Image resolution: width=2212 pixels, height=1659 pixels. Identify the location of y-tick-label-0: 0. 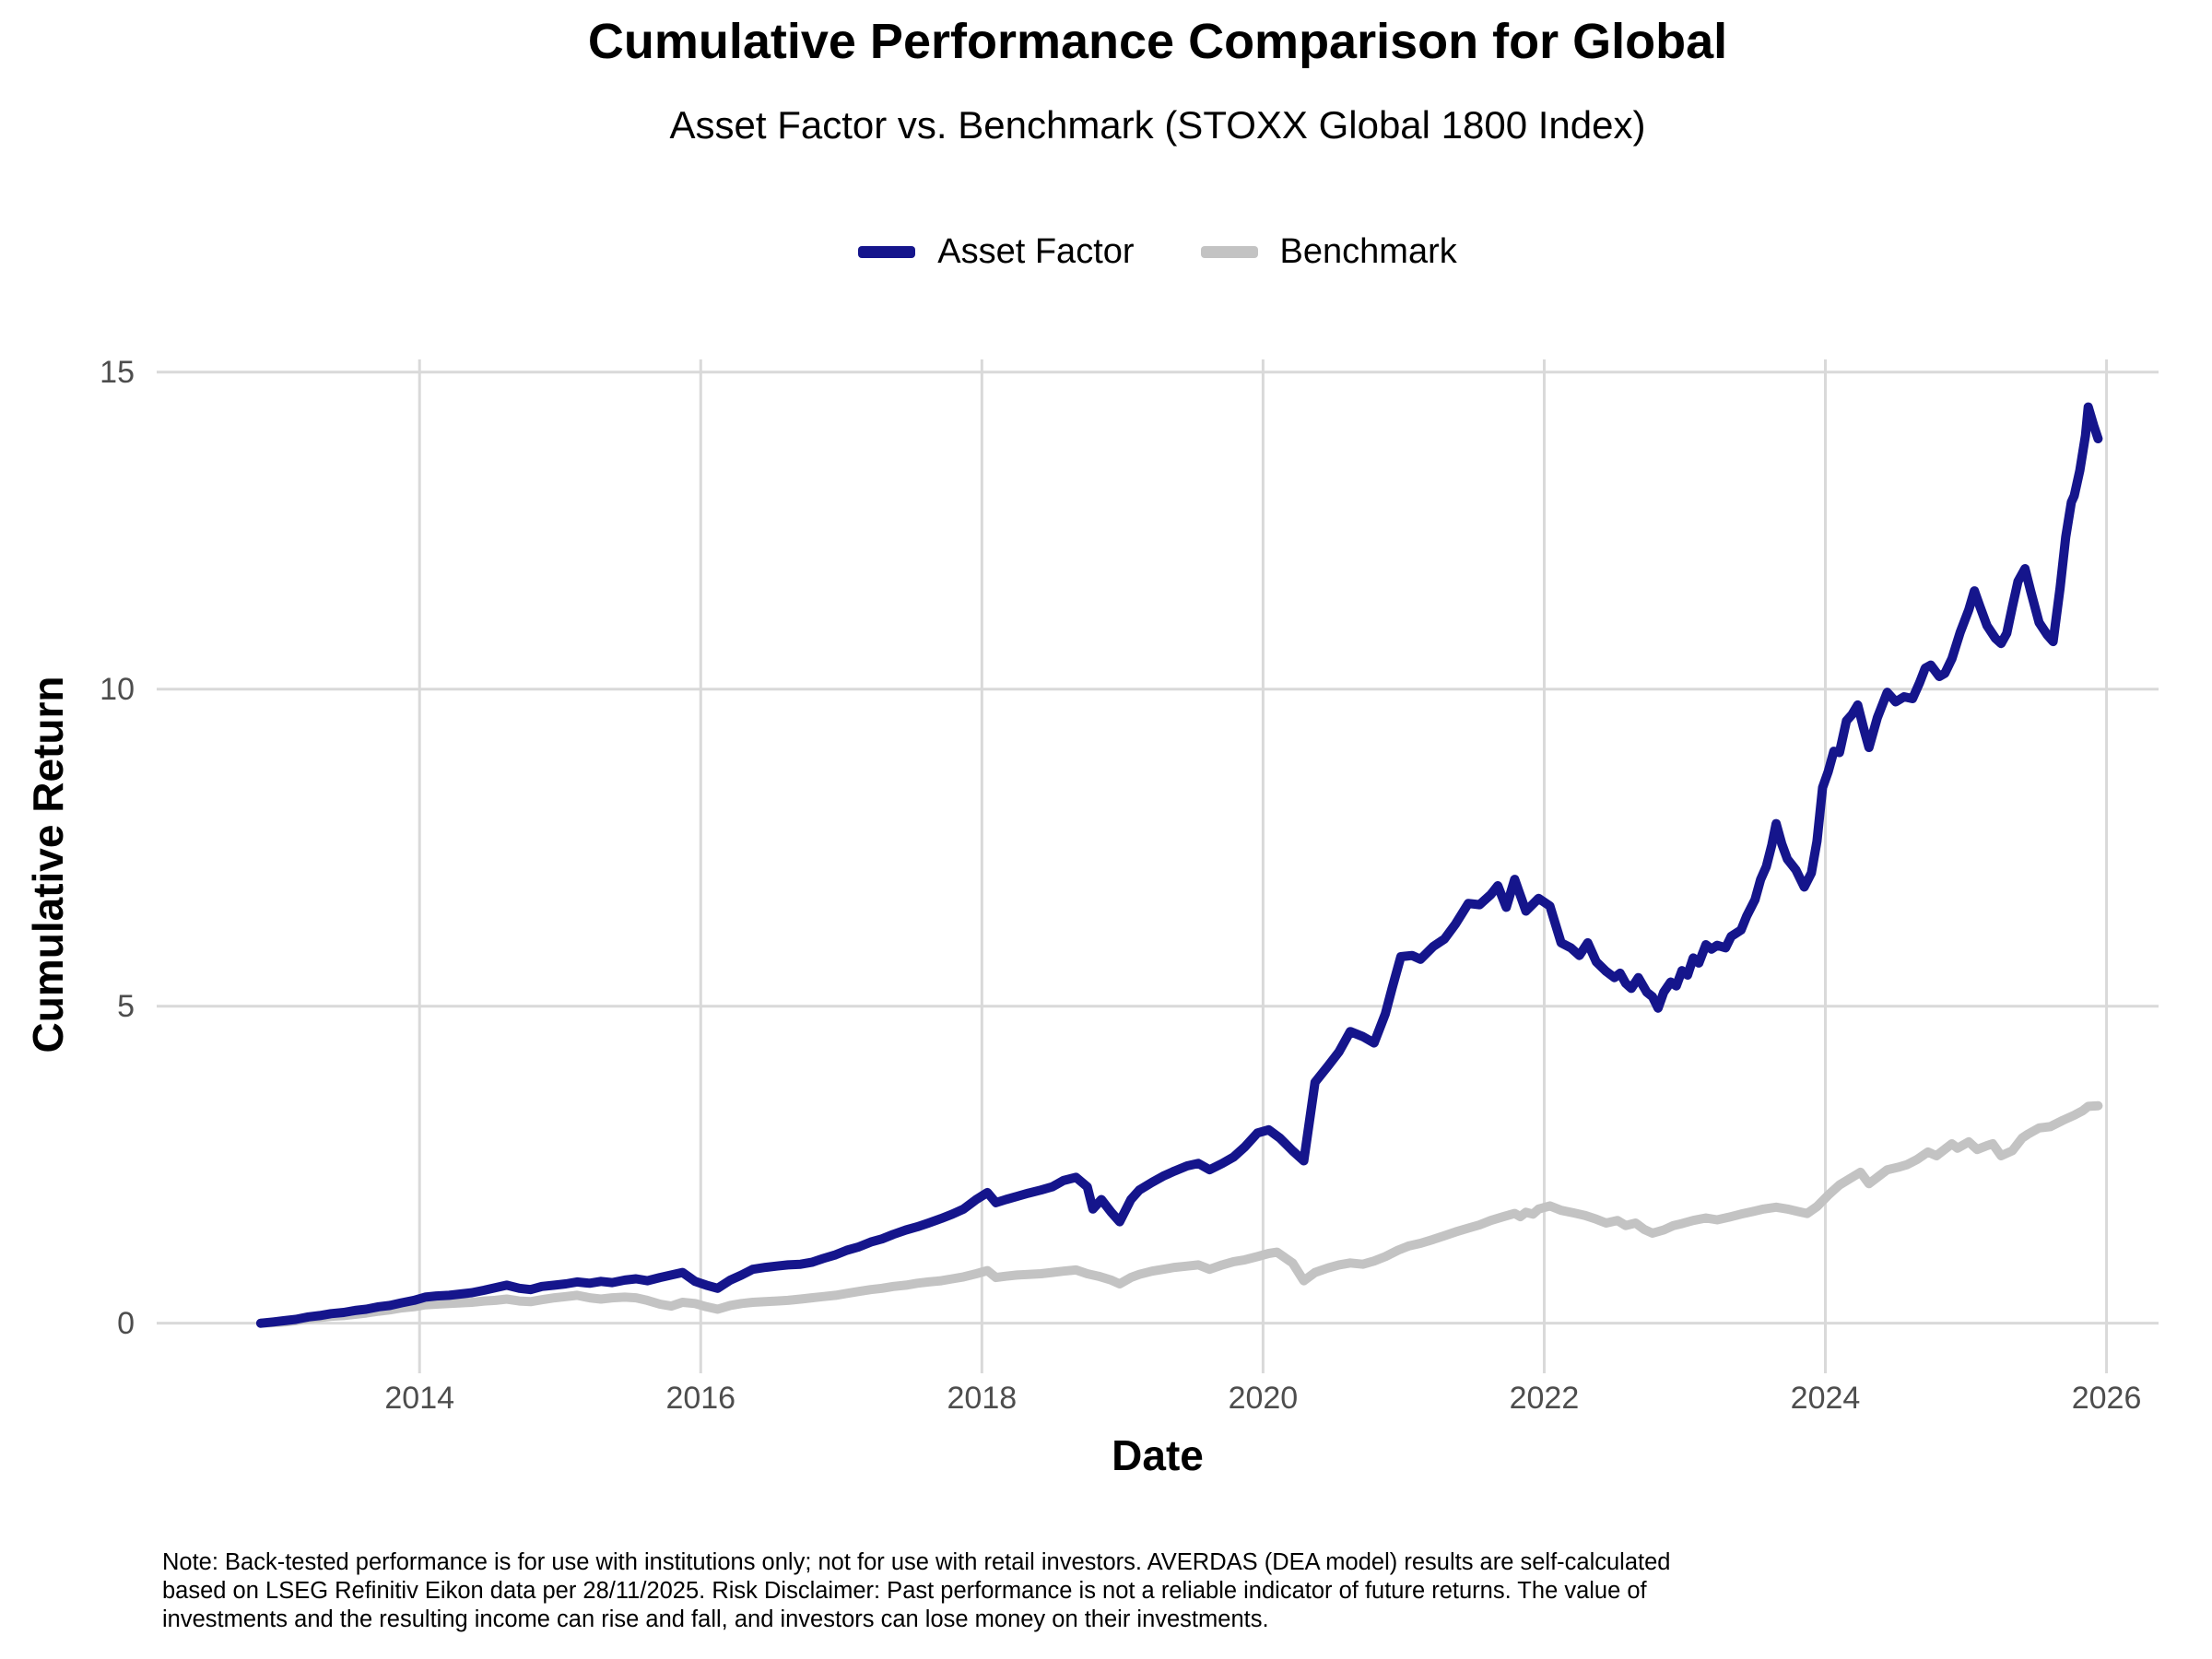
(126, 1323).